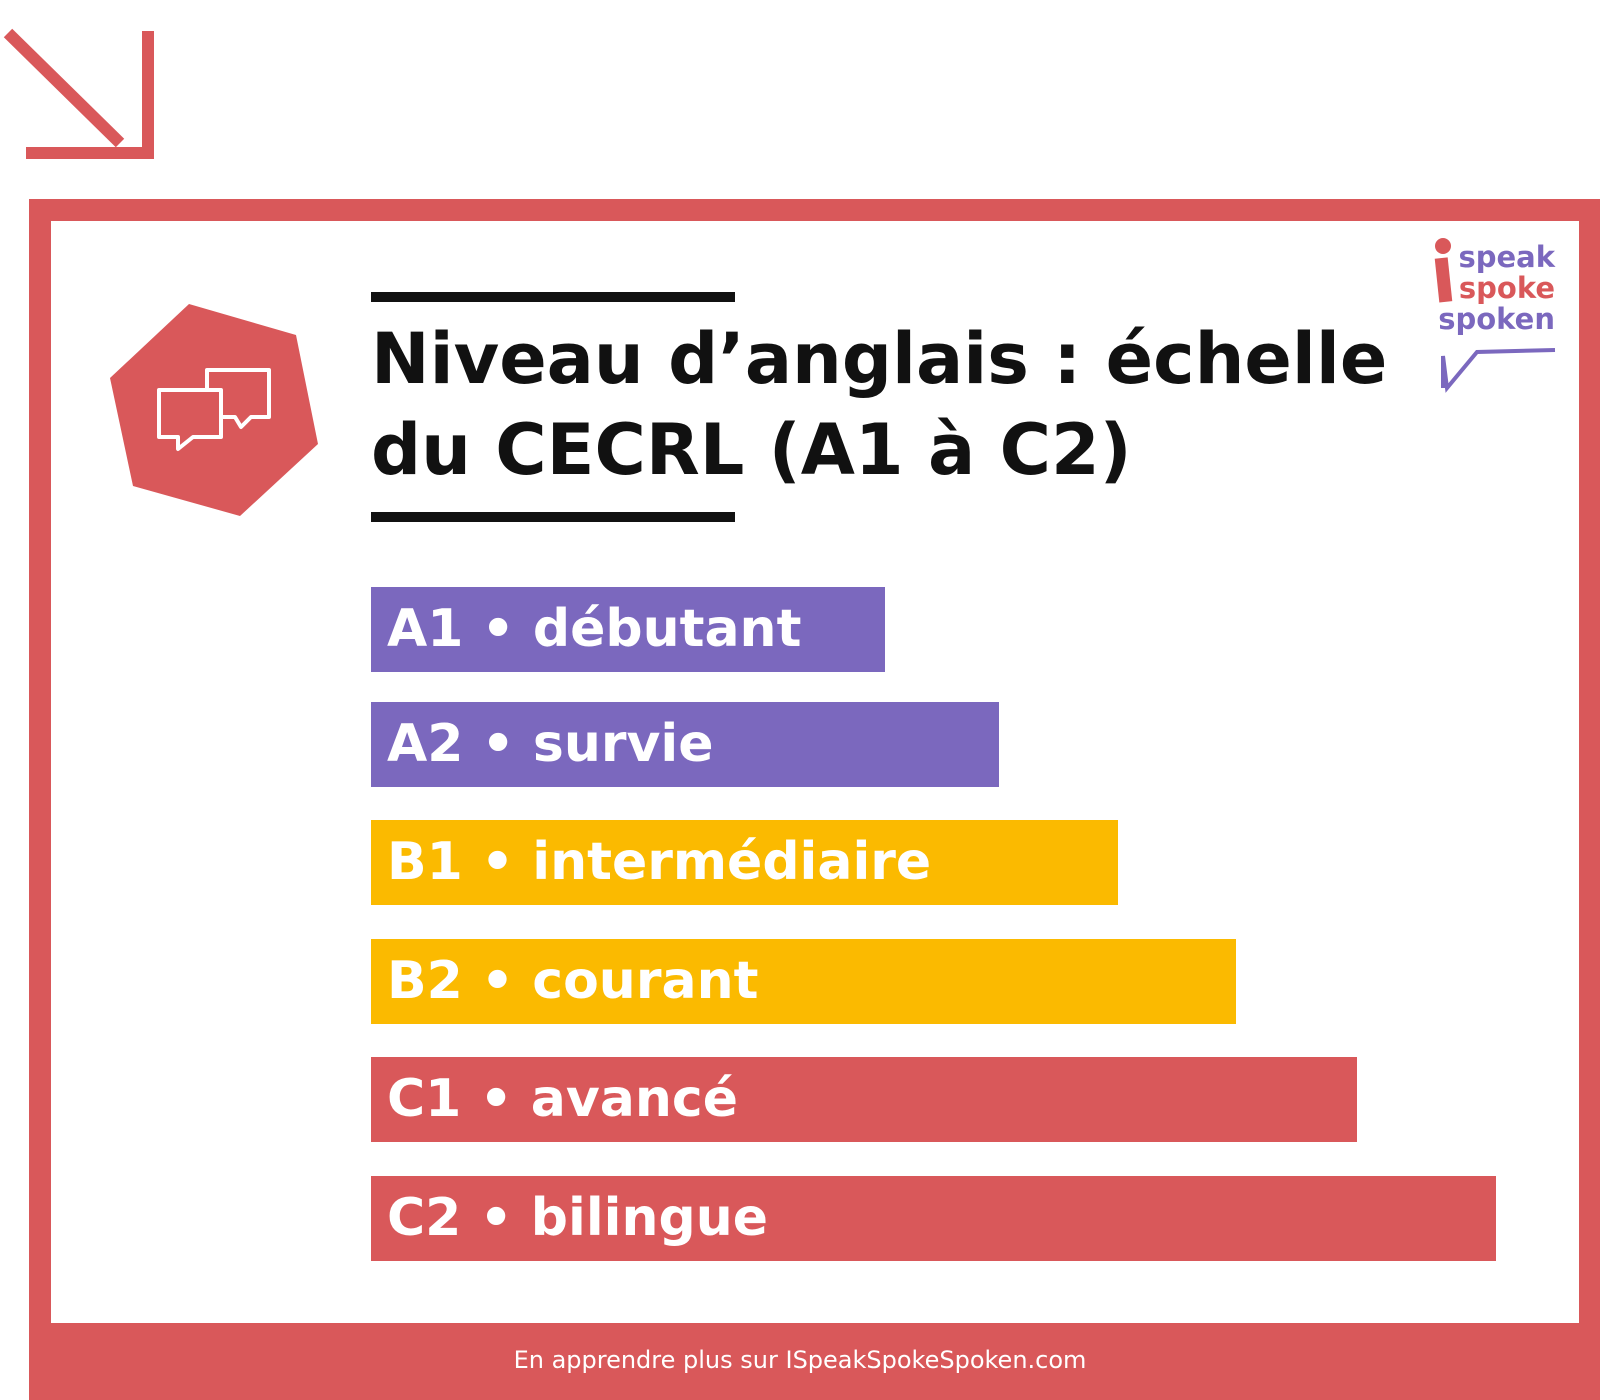 The image size is (1600, 1400). Describe the element at coordinates (214, 409) in the screenshot. I see `chat-icon` at that location.